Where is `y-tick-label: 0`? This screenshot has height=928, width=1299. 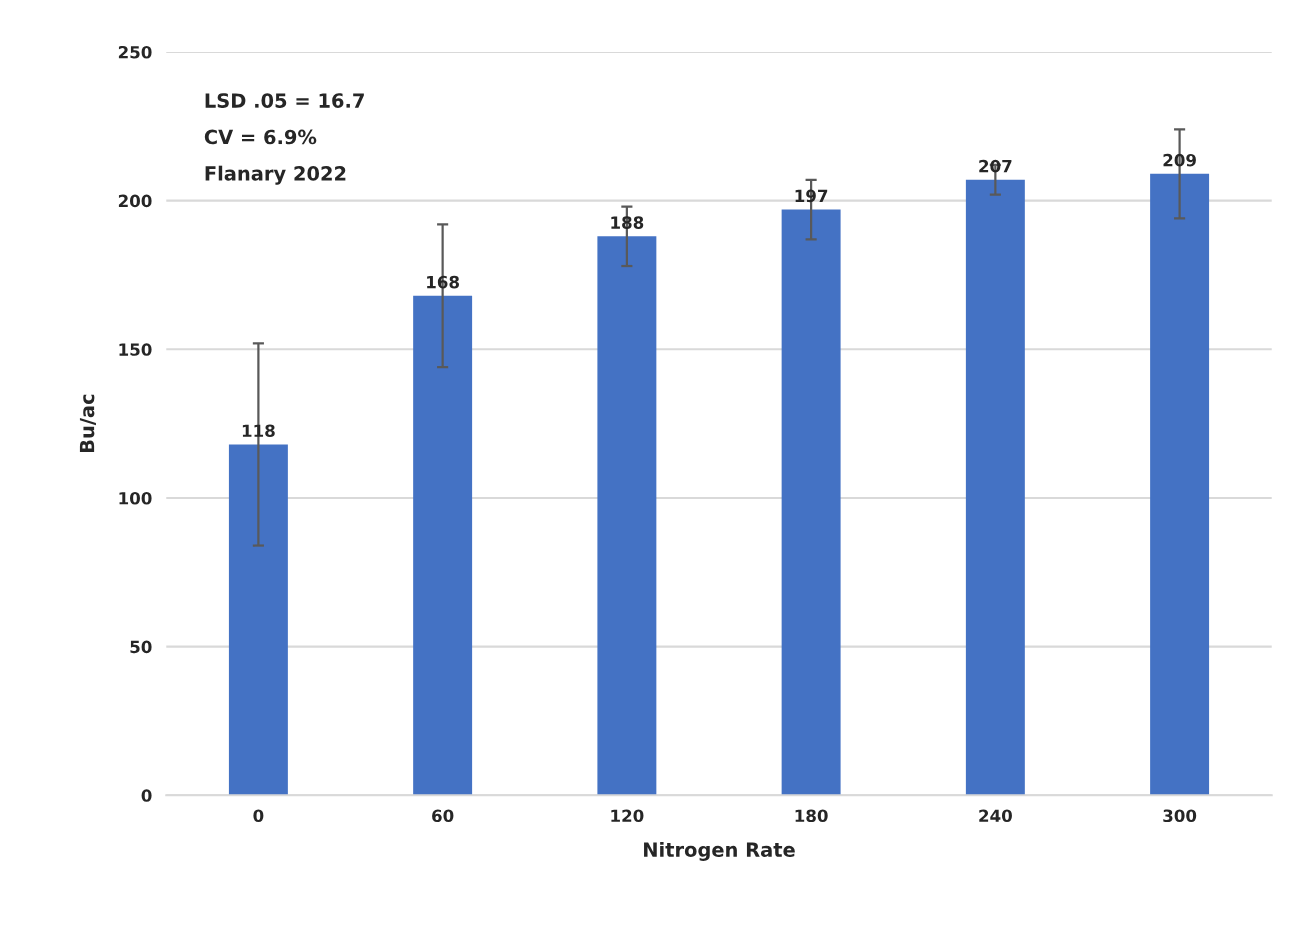 y-tick-label: 0 is located at coordinates (146, 795).